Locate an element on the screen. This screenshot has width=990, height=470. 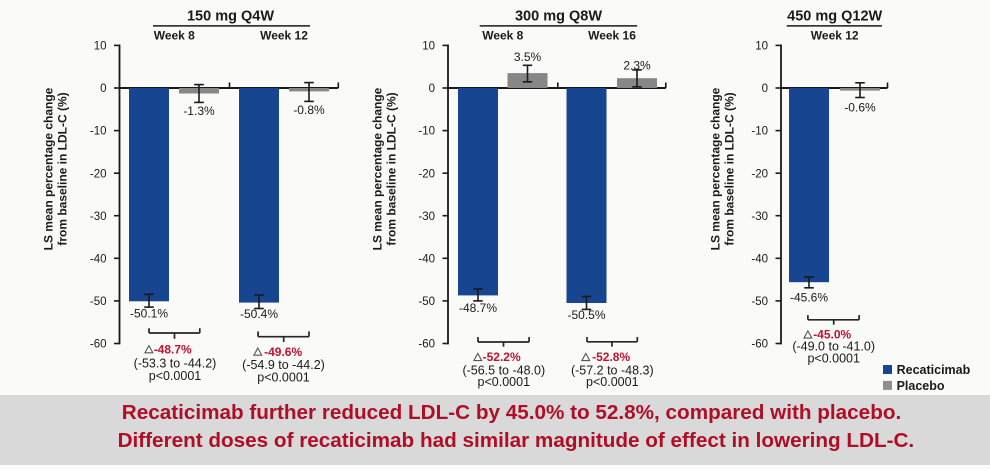
svg-text: (-57.2 to -48.3) is located at coordinates (612, 371).